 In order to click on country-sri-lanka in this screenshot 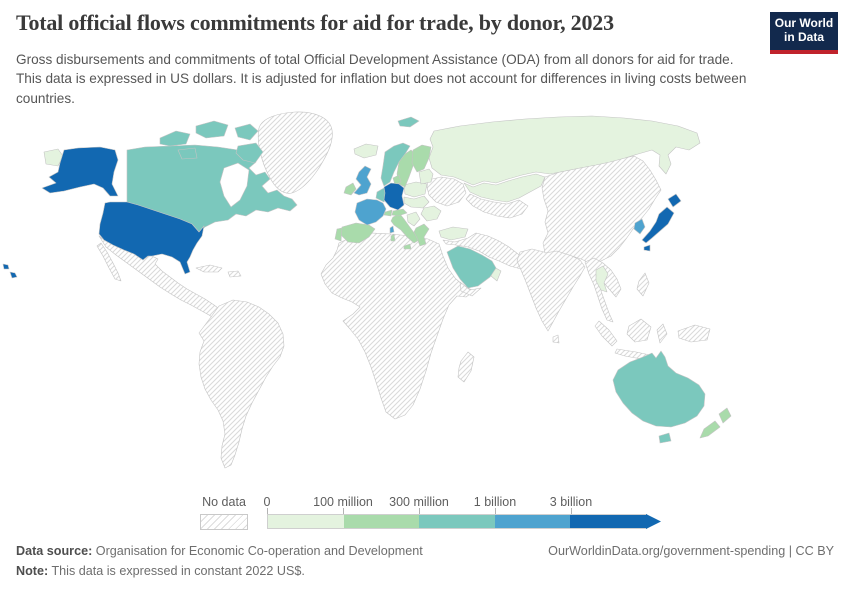, I will do `click(556, 339)`.